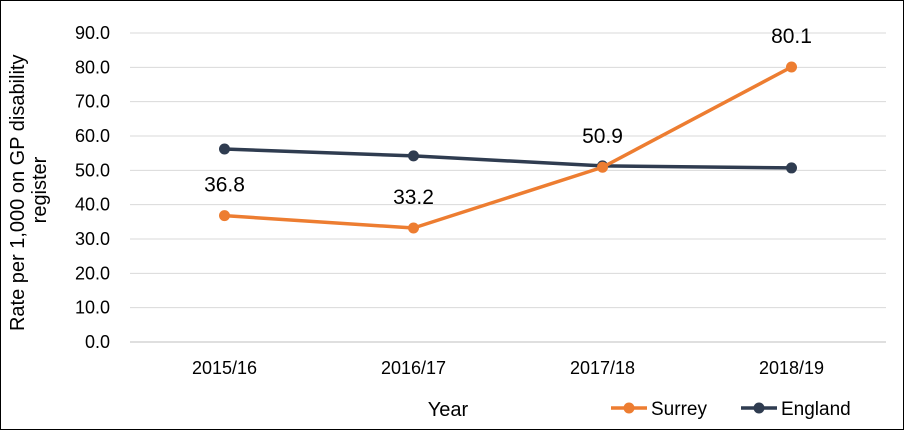 The width and height of the screenshot is (904, 430). I want to click on y-tick-label: 10.0, so click(92, 308).